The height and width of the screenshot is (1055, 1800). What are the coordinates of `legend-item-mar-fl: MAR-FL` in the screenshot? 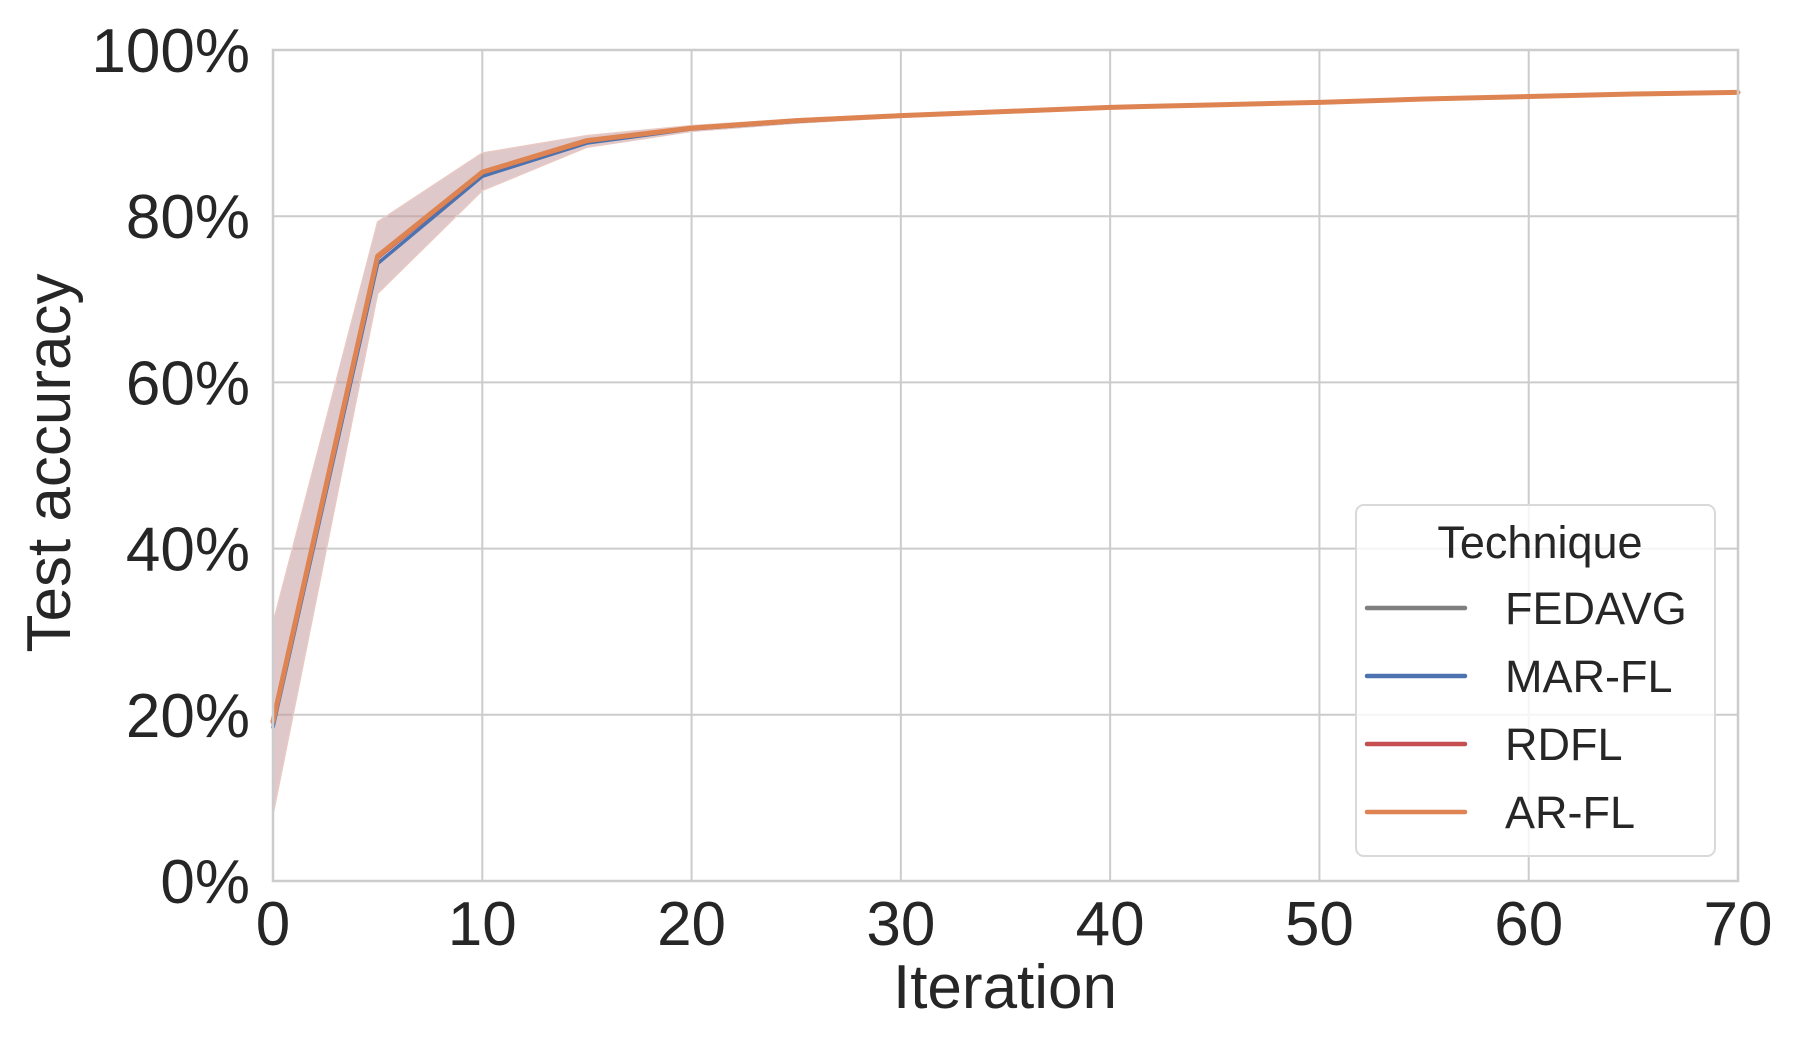 It's located at (1518, 676).